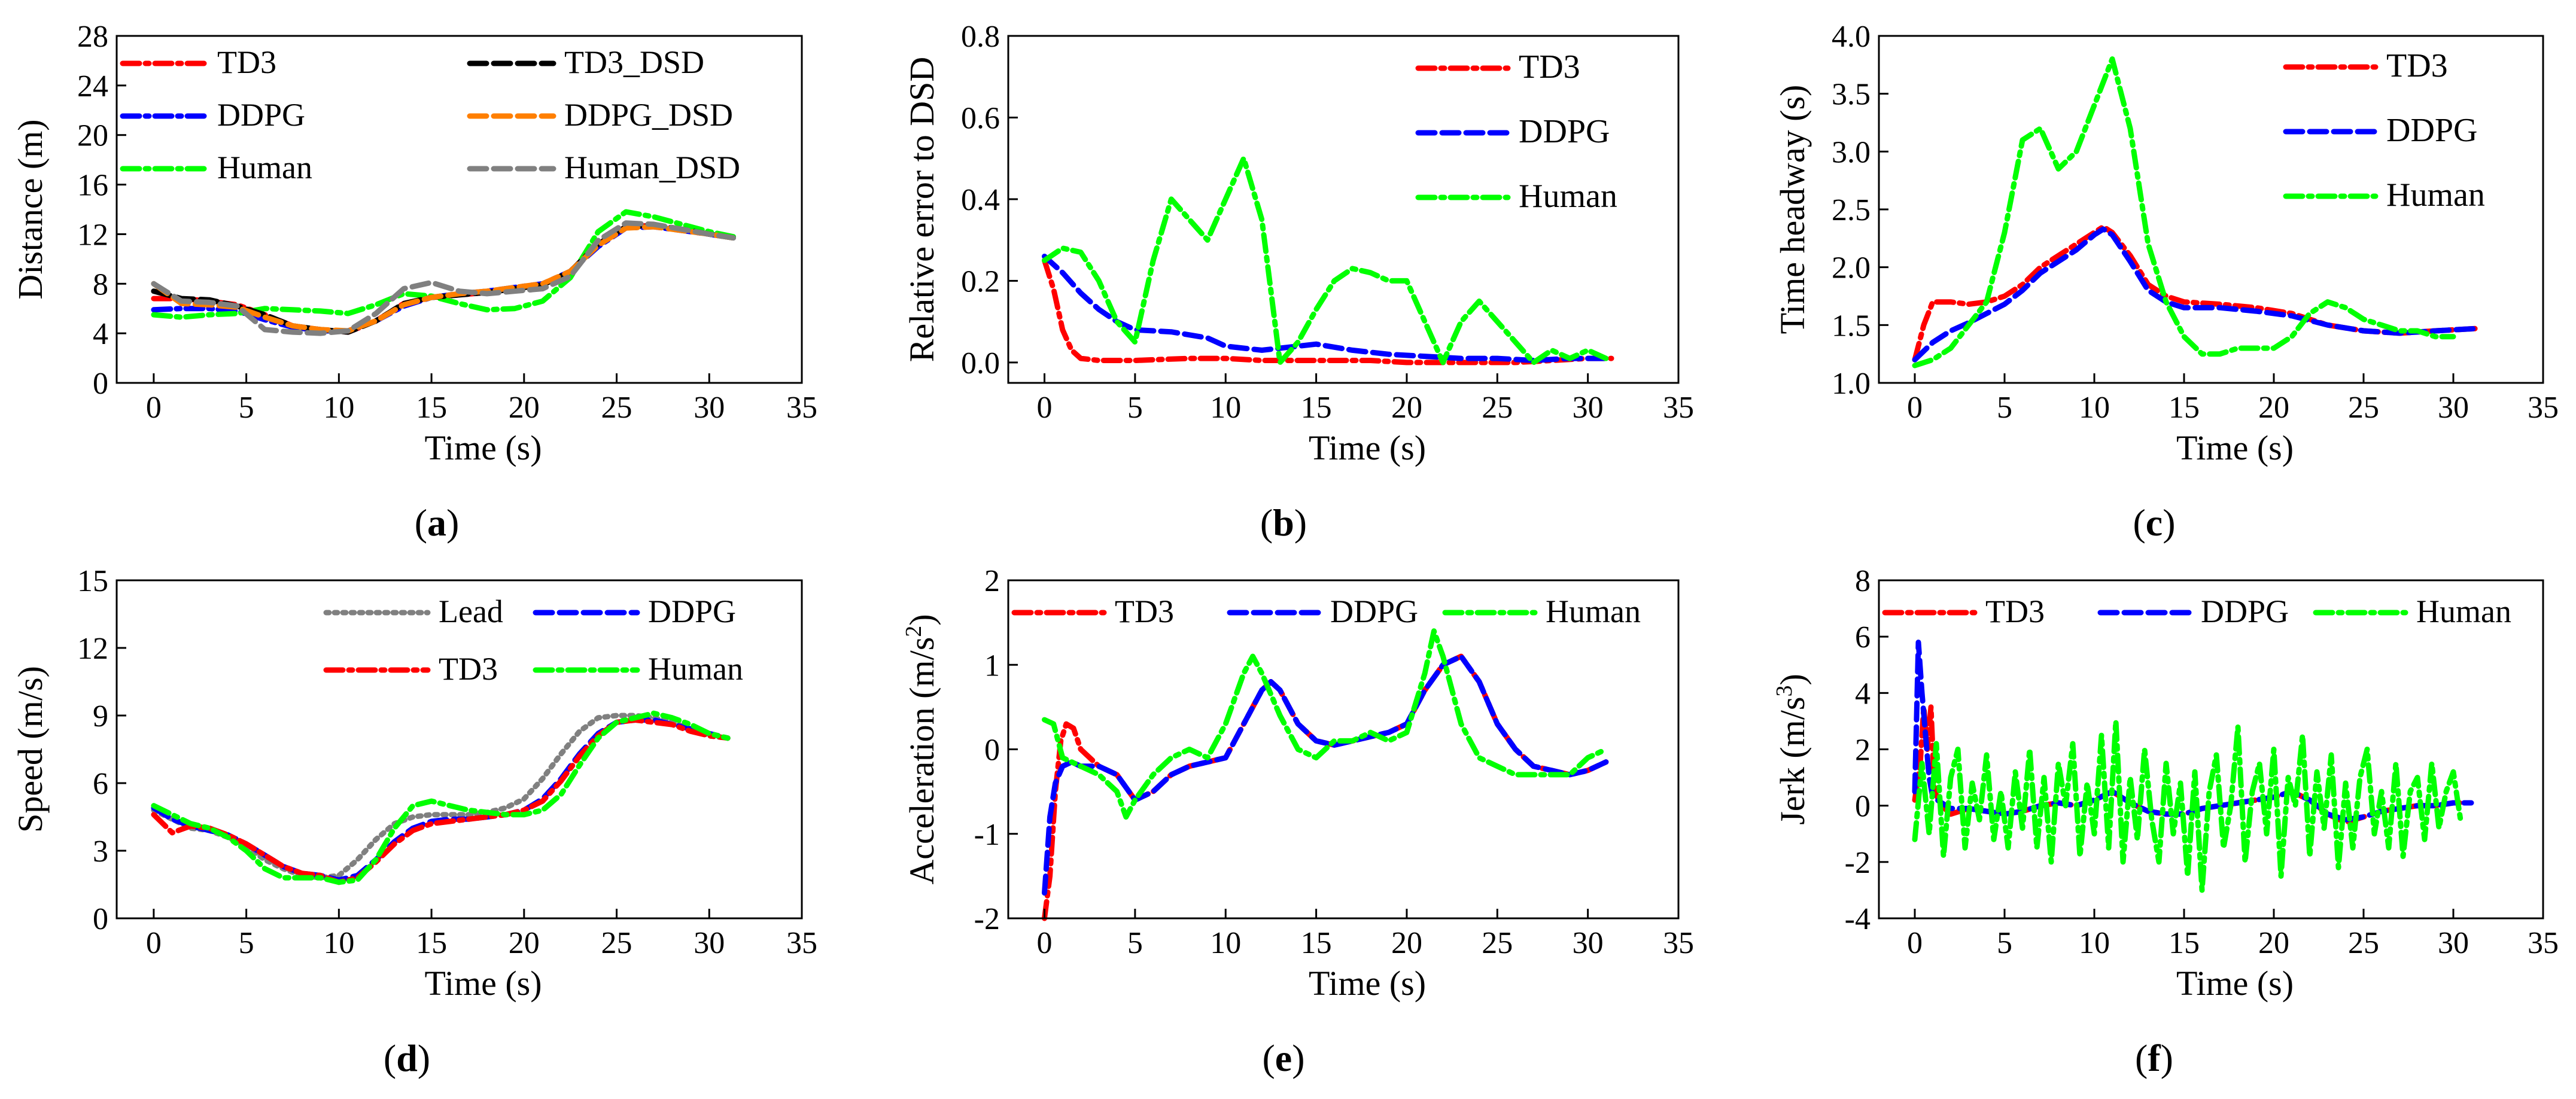  Describe the element at coordinates (980, 37) in the screenshot. I see `y-tick-label: 0.8` at that location.